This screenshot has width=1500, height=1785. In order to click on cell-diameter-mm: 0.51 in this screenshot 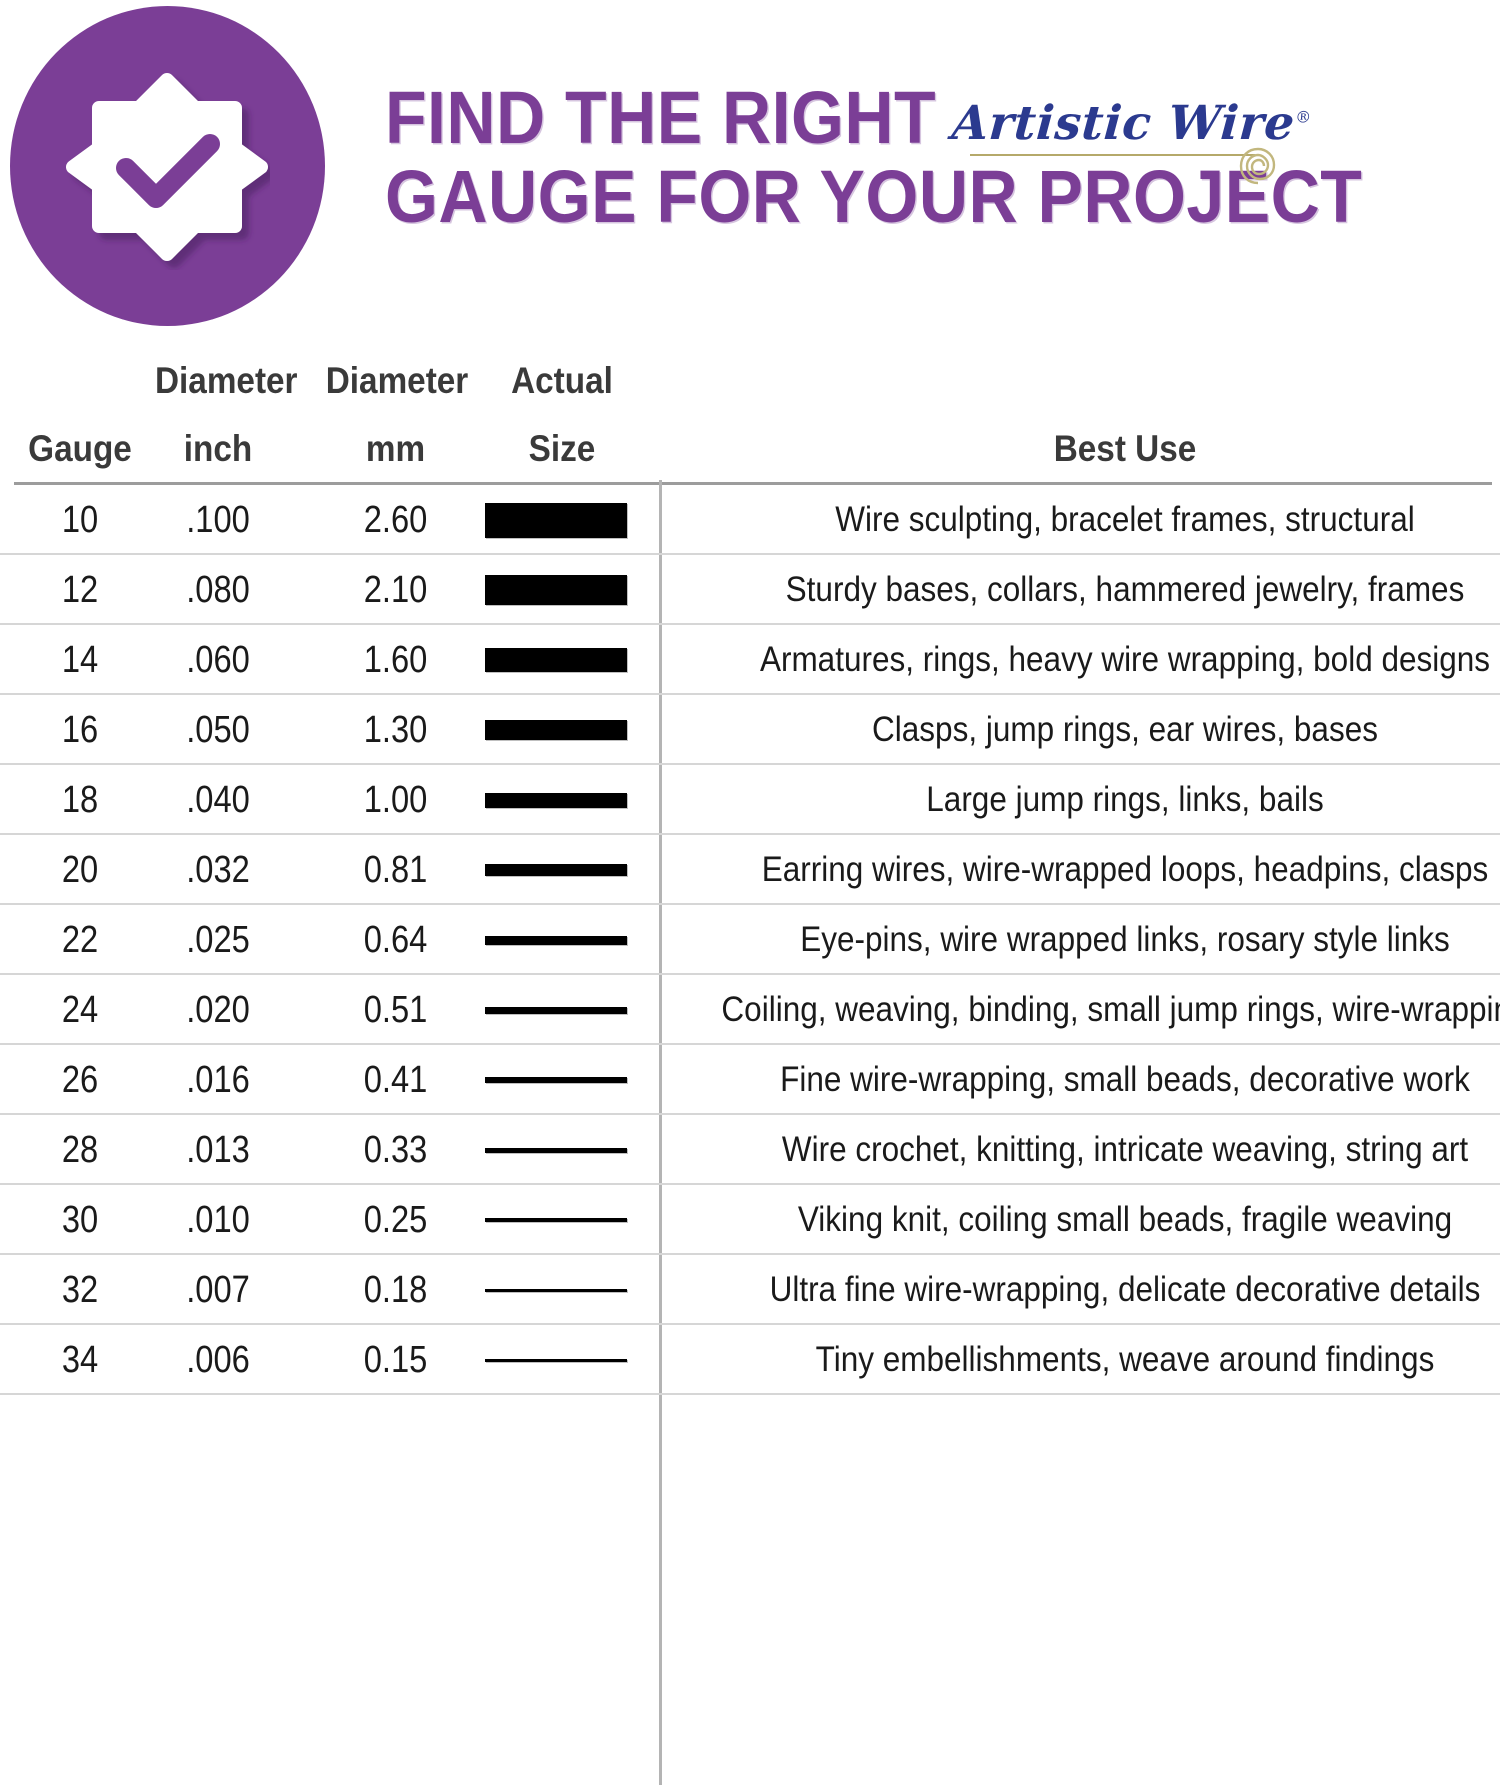, I will do `click(395, 1010)`.